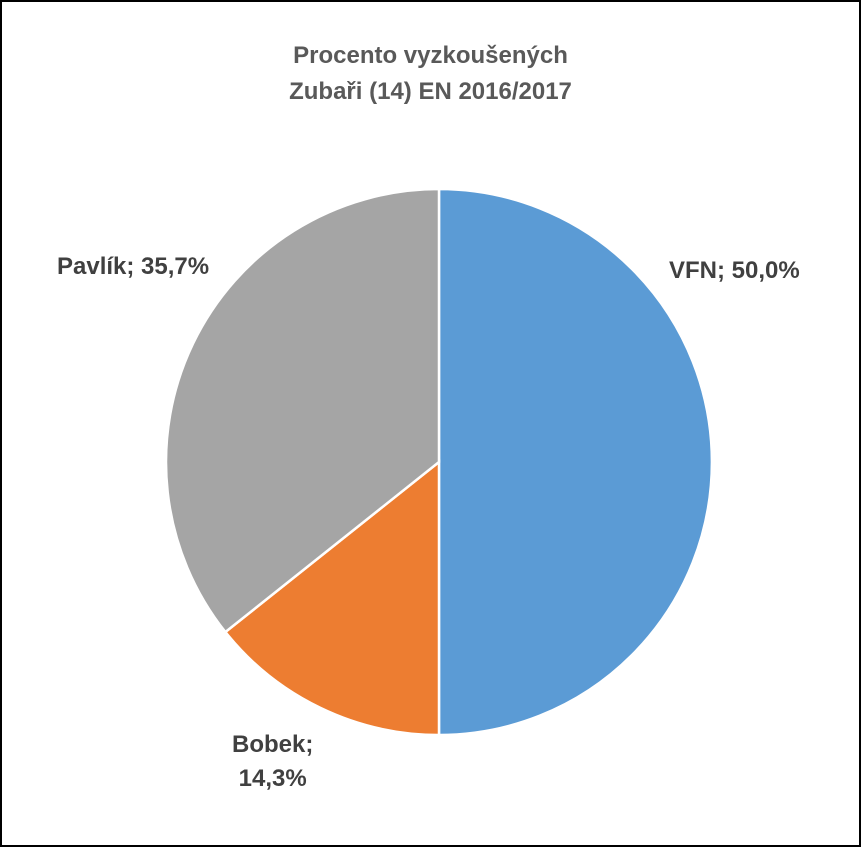 The image size is (861, 847). Describe the element at coordinates (430, 55) in the screenshot. I see `chart-title-line-1: Procento vyzkoušených` at that location.